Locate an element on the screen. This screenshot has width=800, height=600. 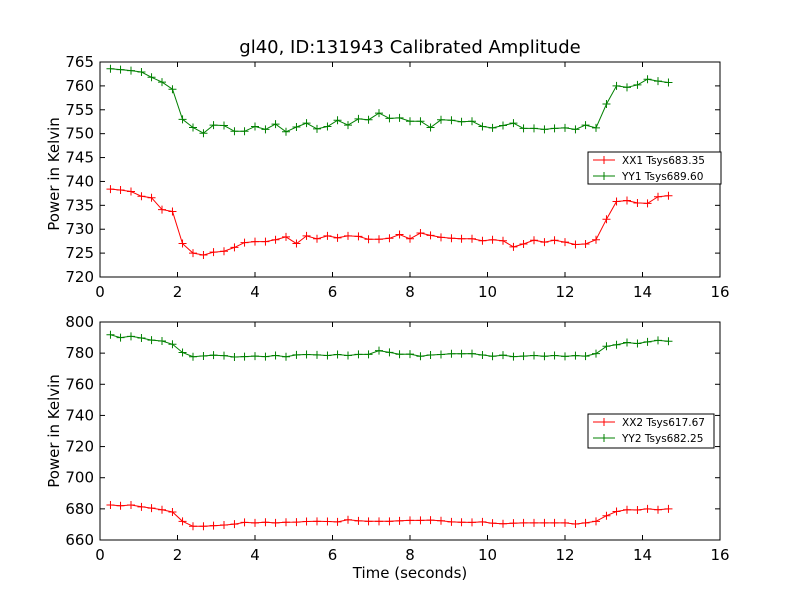
bottom-y-axis-label: Power in Kelvin is located at coordinates (54, 431).